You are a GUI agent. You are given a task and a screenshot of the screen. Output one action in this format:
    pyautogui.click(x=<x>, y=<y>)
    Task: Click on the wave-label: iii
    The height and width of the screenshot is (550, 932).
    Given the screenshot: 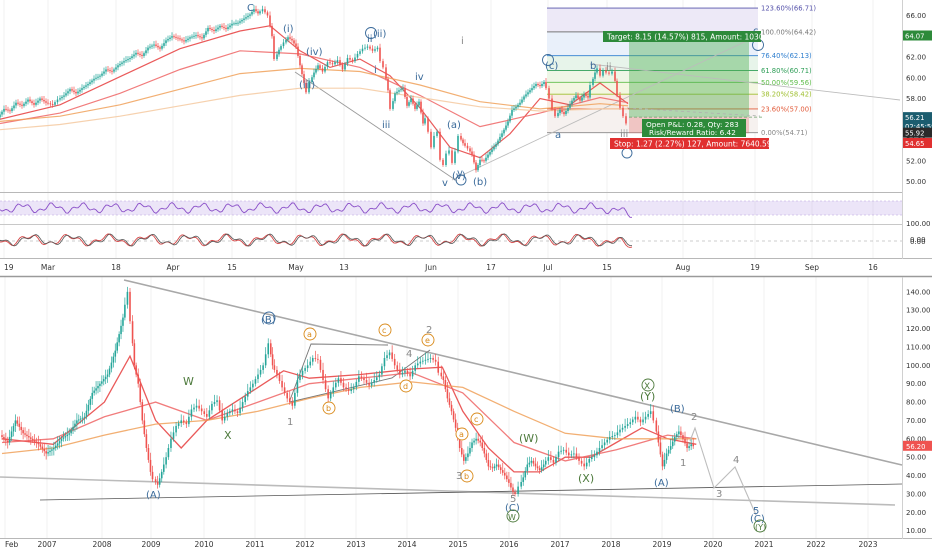 What is the action you would take?
    pyautogui.click(x=624, y=134)
    